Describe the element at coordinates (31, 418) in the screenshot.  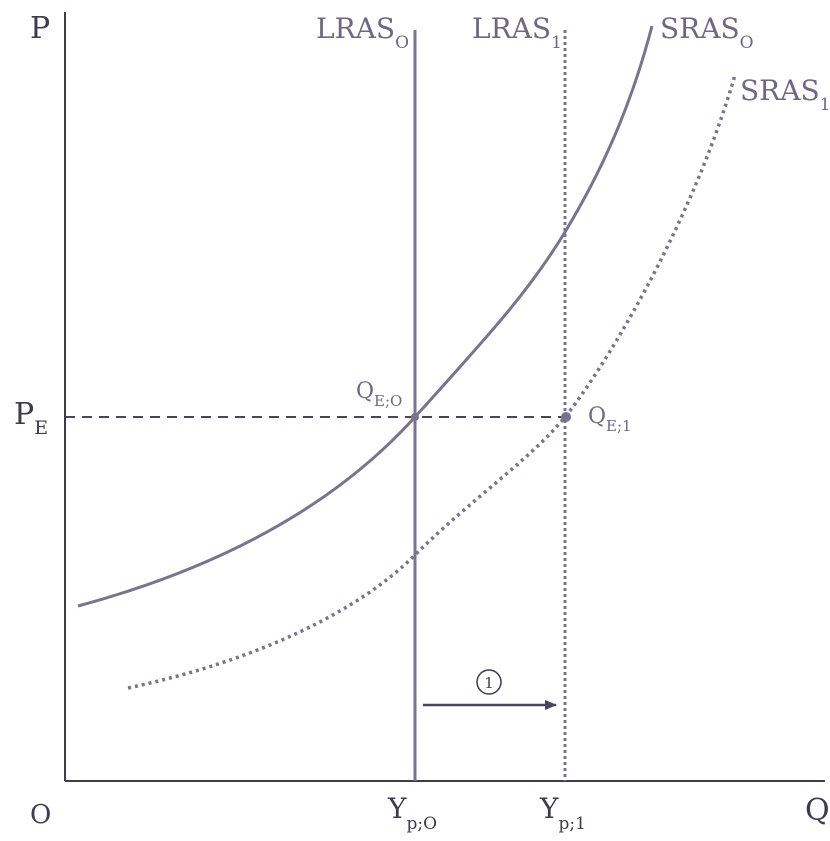
I see `price-level-label: PE` at that location.